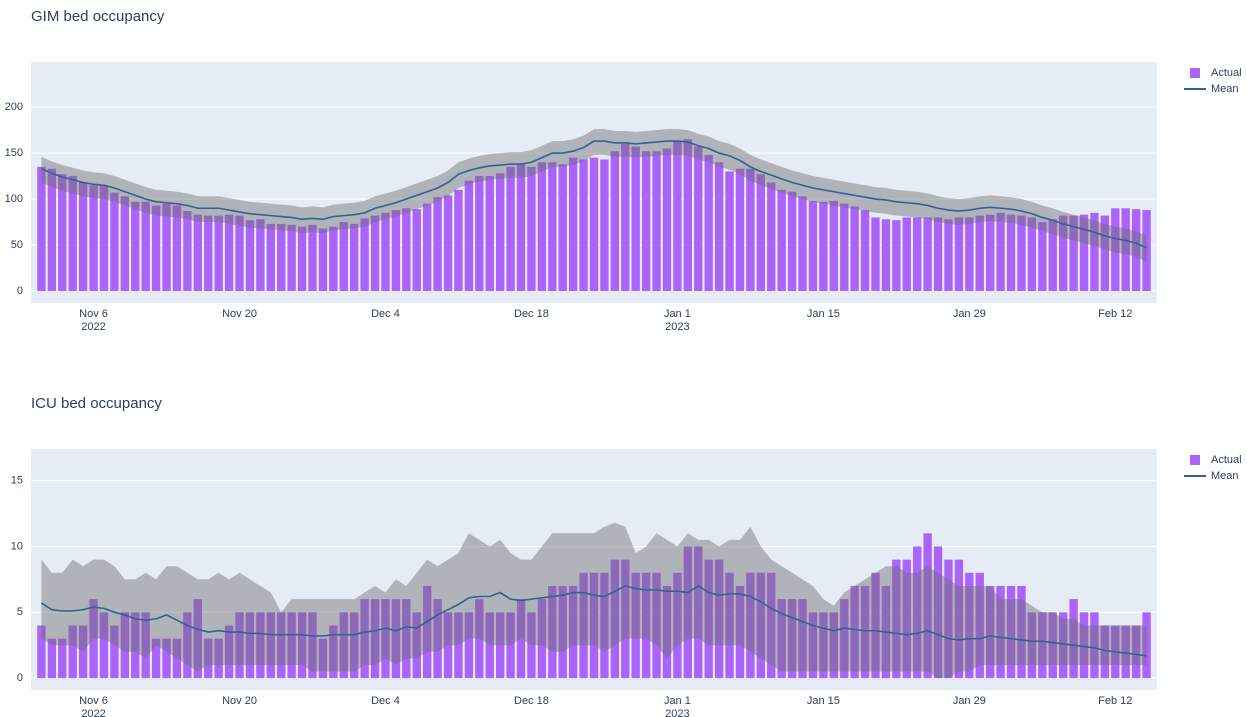 The image size is (1247, 717). Describe the element at coordinates (239, 314) in the screenshot. I see `x-tick-label: Nov 20` at that location.